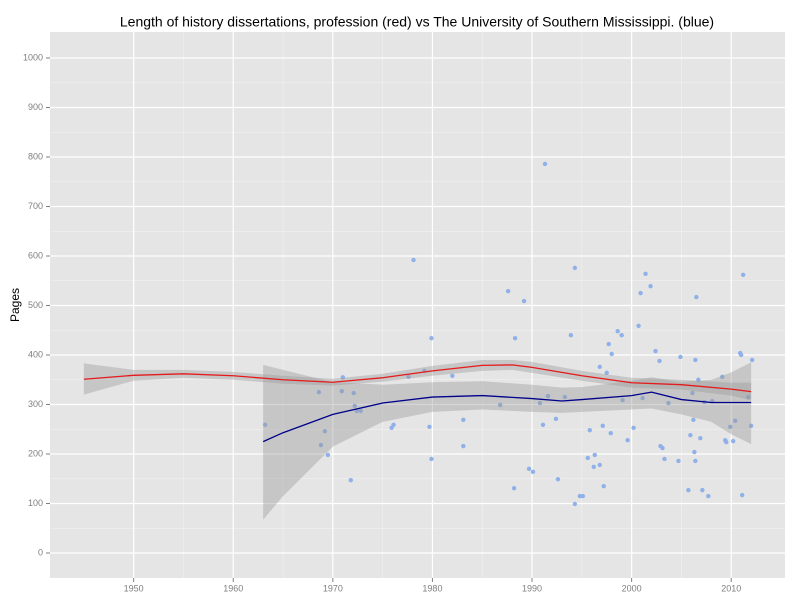  I want to click on x-tick-label: 1970, so click(333, 588).